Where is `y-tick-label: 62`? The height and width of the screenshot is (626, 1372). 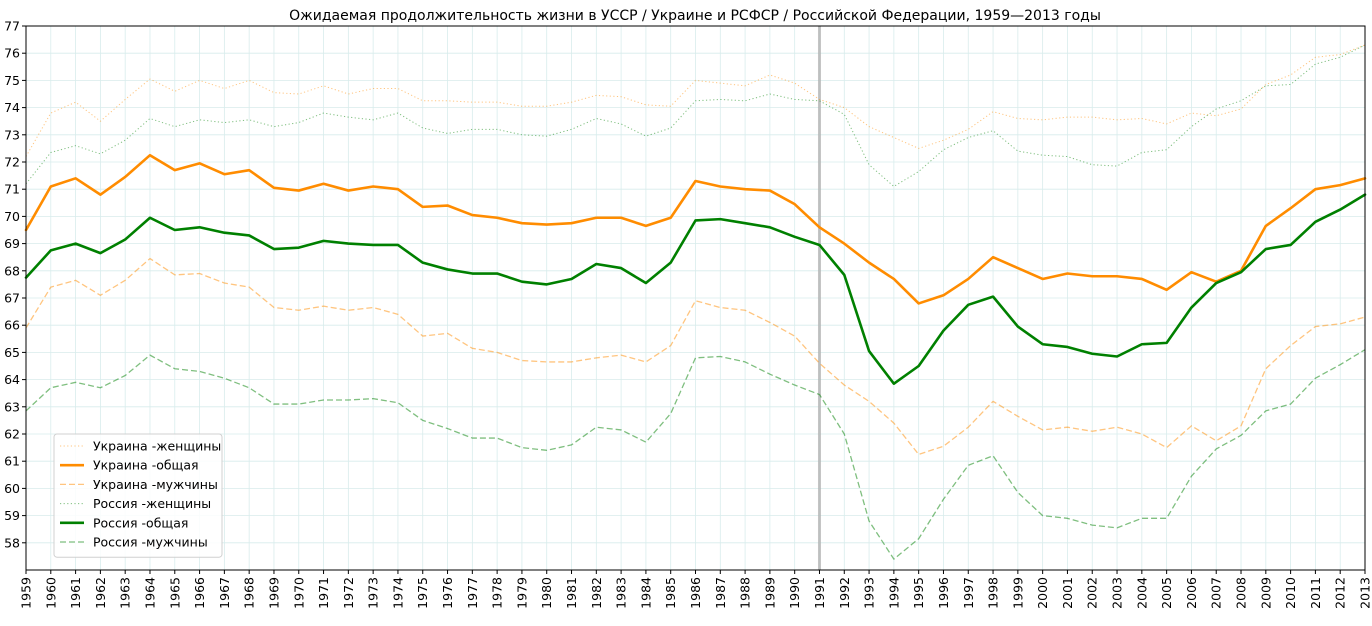 y-tick-label: 62 is located at coordinates (12, 434).